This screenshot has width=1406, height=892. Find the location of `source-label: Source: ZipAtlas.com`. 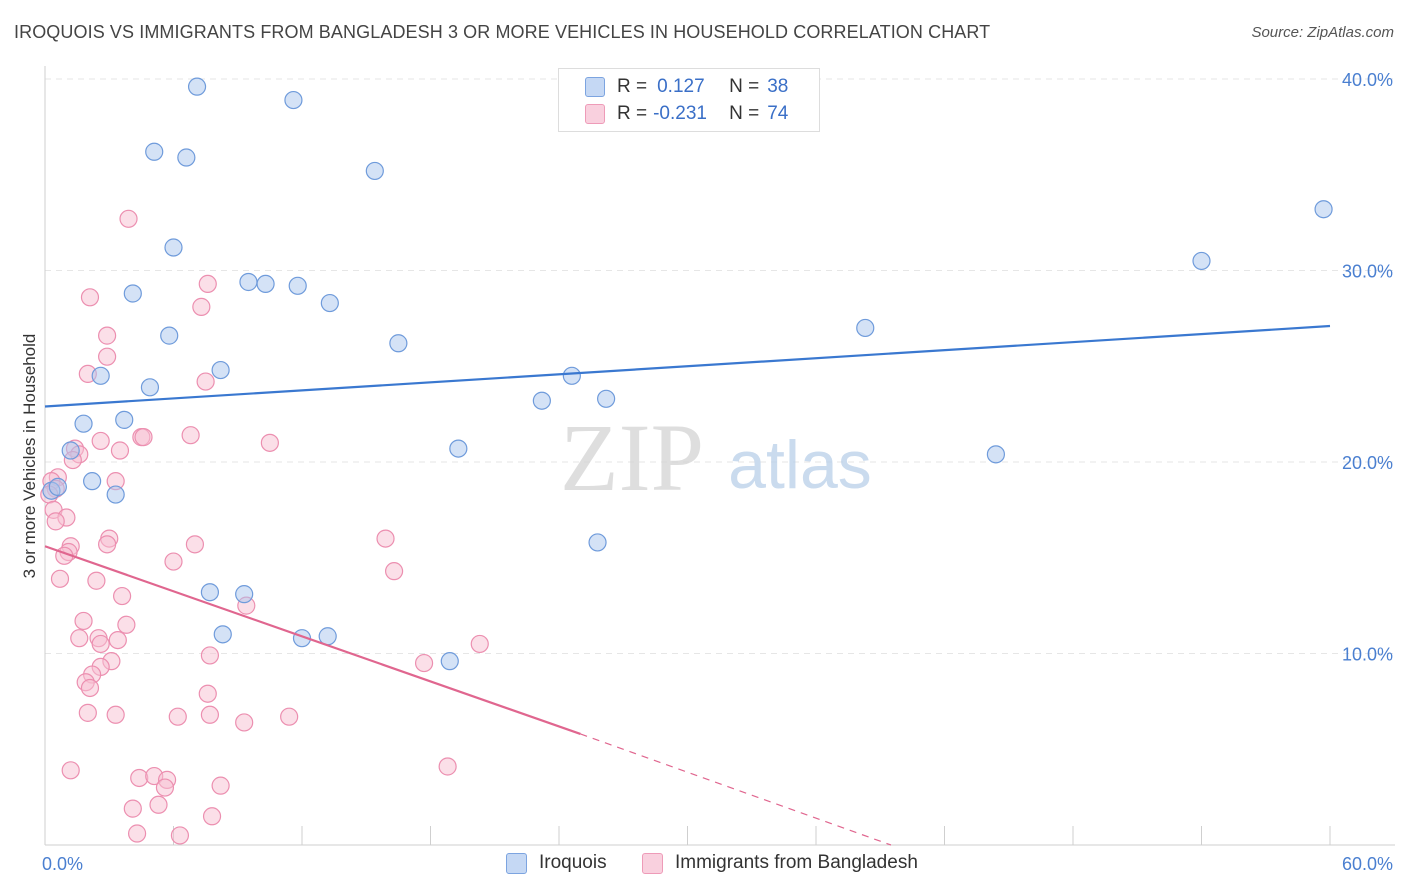

source-label: Source: ZipAtlas.com is located at coordinates (1322, 32).